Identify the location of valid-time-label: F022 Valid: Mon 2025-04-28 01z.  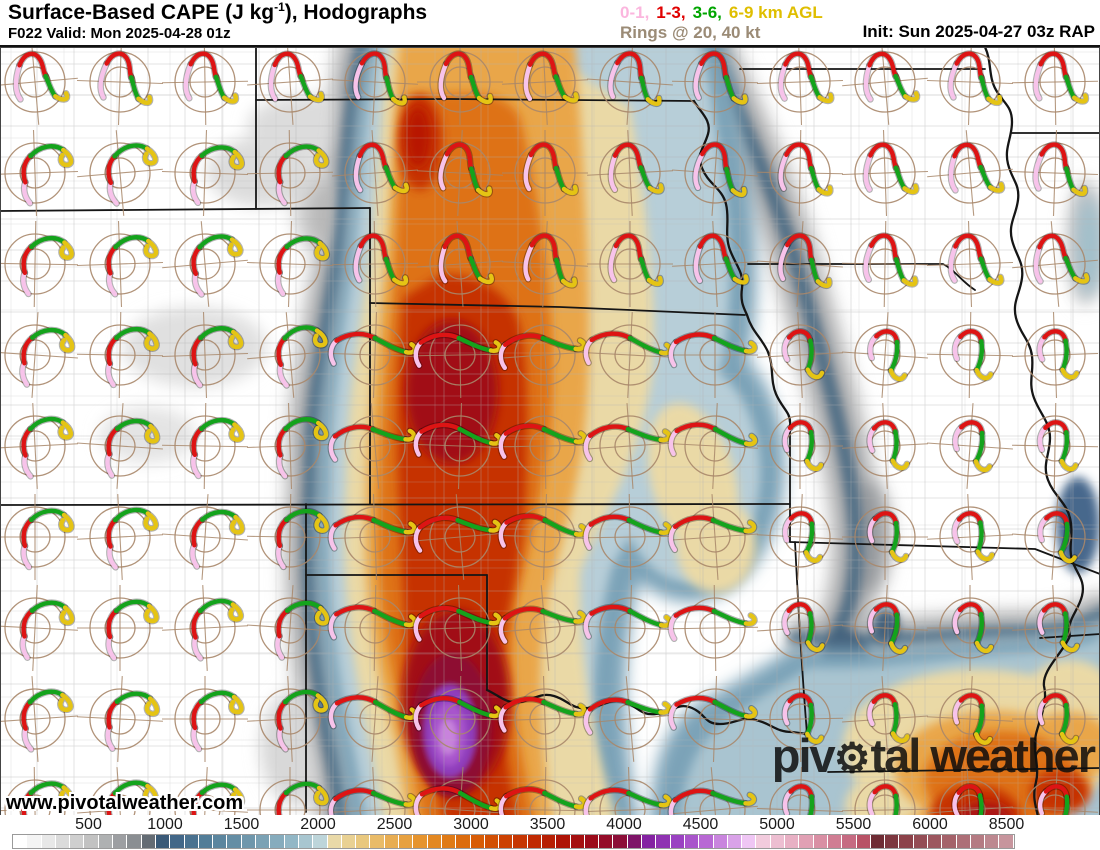
(119, 33).